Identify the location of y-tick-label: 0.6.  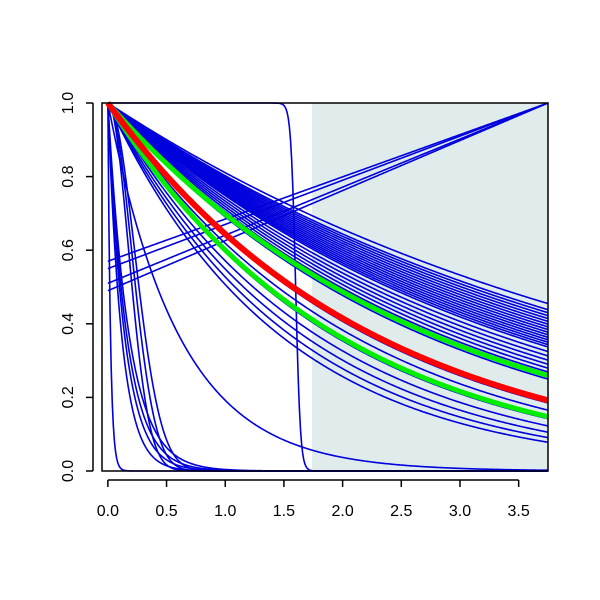
(68, 250).